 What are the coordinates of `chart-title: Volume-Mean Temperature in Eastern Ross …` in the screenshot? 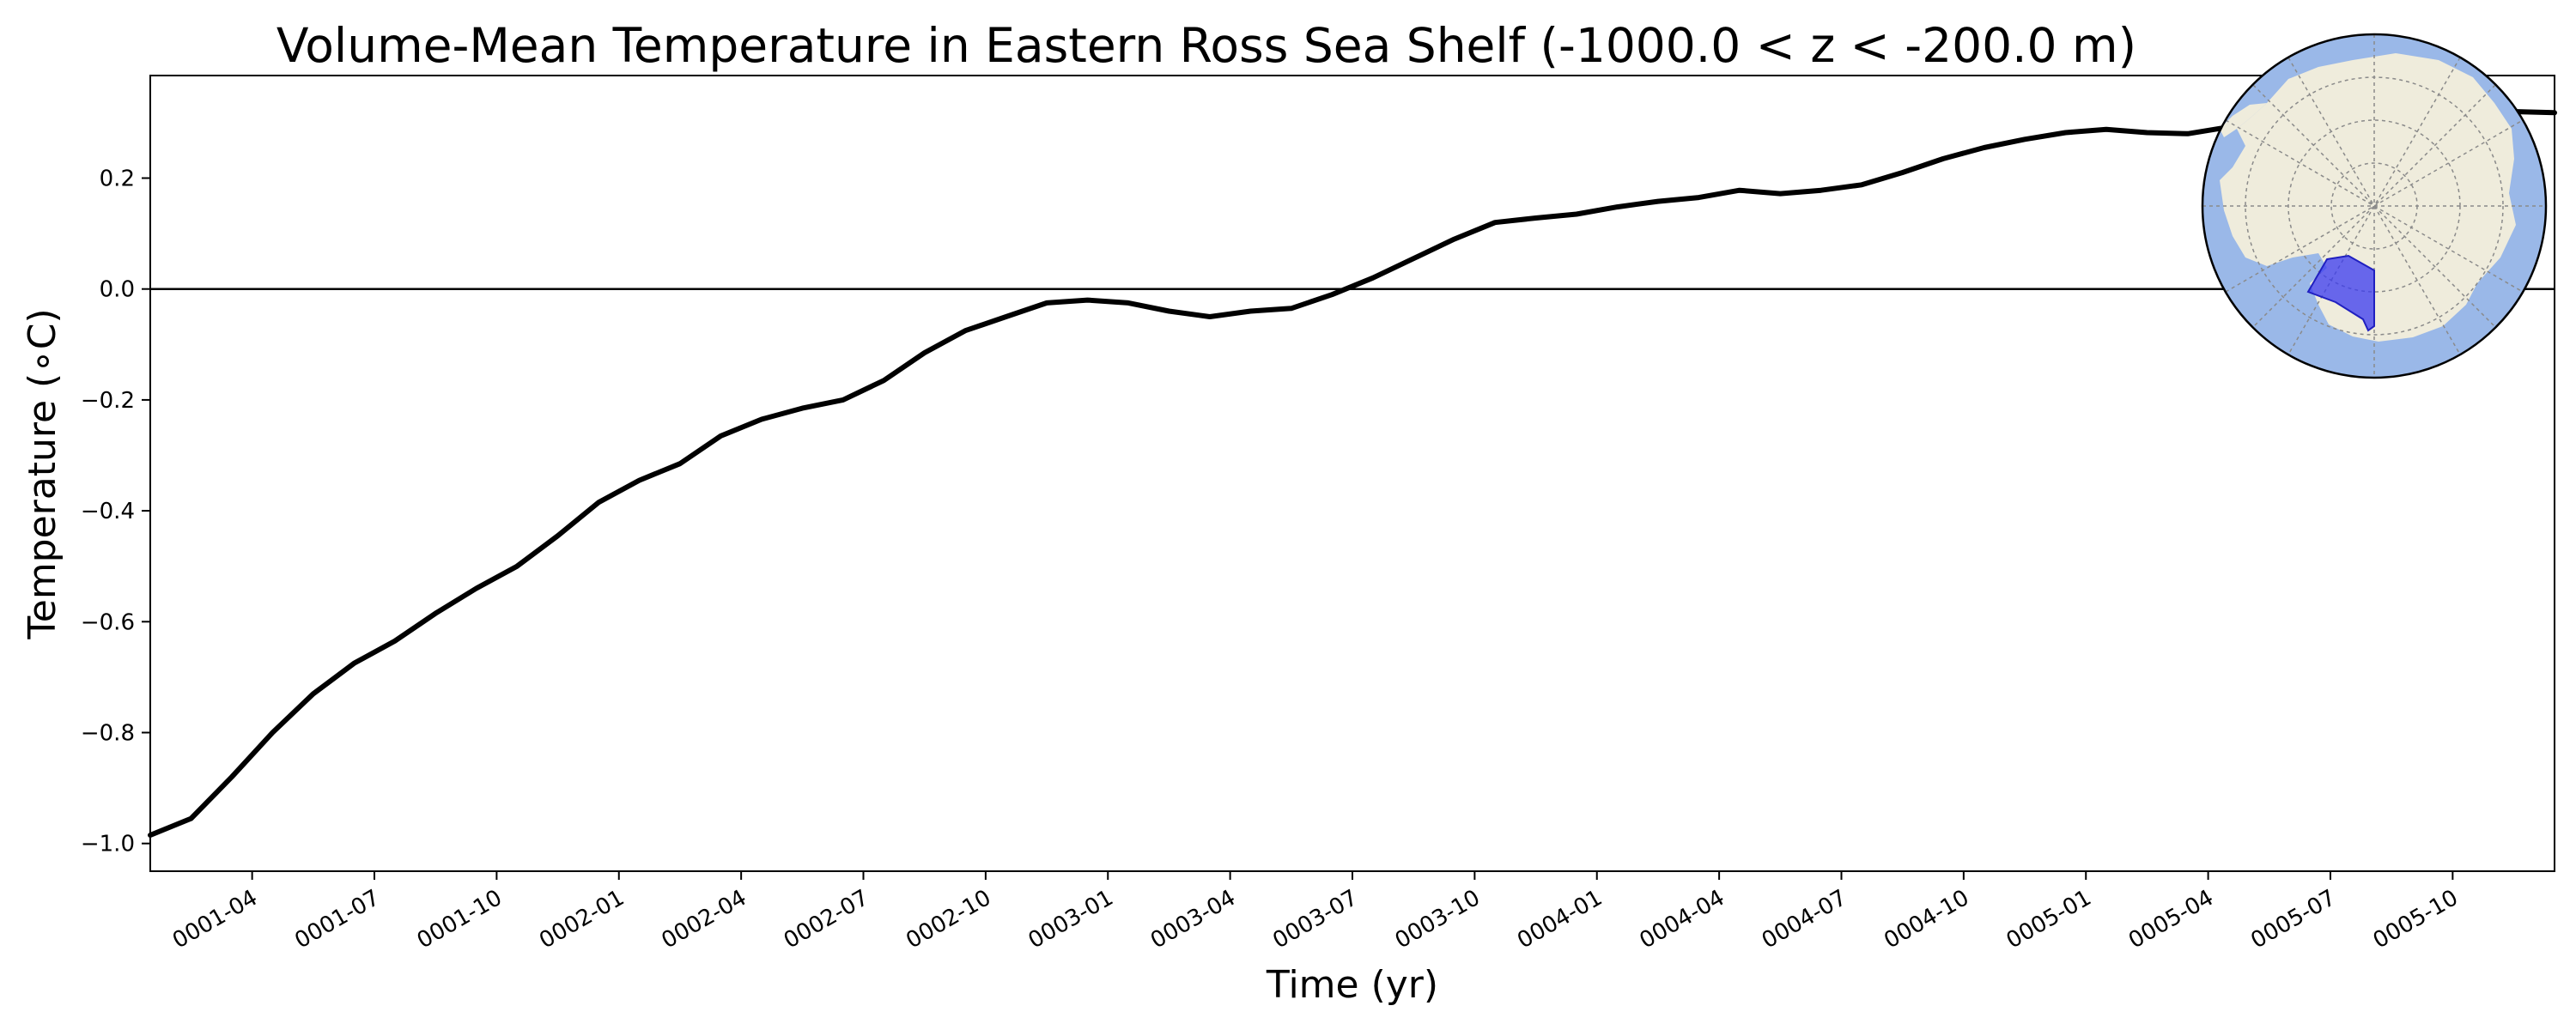 It's located at (1206, 45).